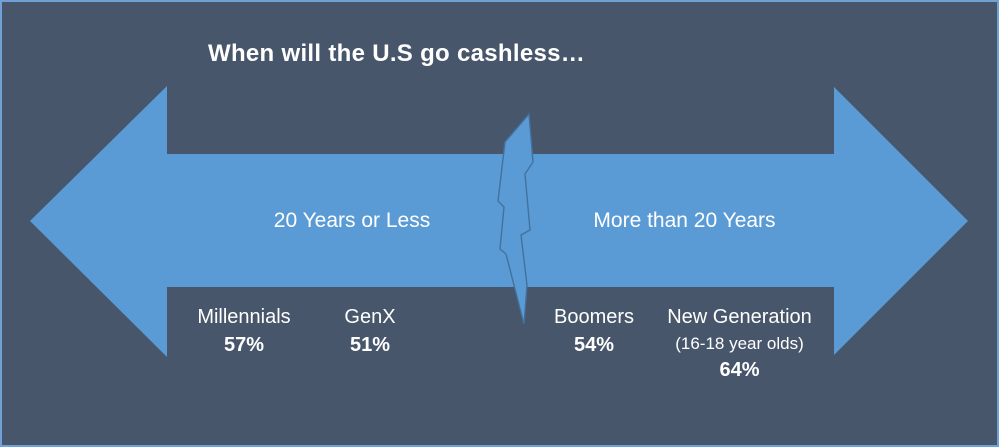 The image size is (999, 447). Describe the element at coordinates (739, 317) in the screenshot. I see `stat-name: New Generation` at that location.